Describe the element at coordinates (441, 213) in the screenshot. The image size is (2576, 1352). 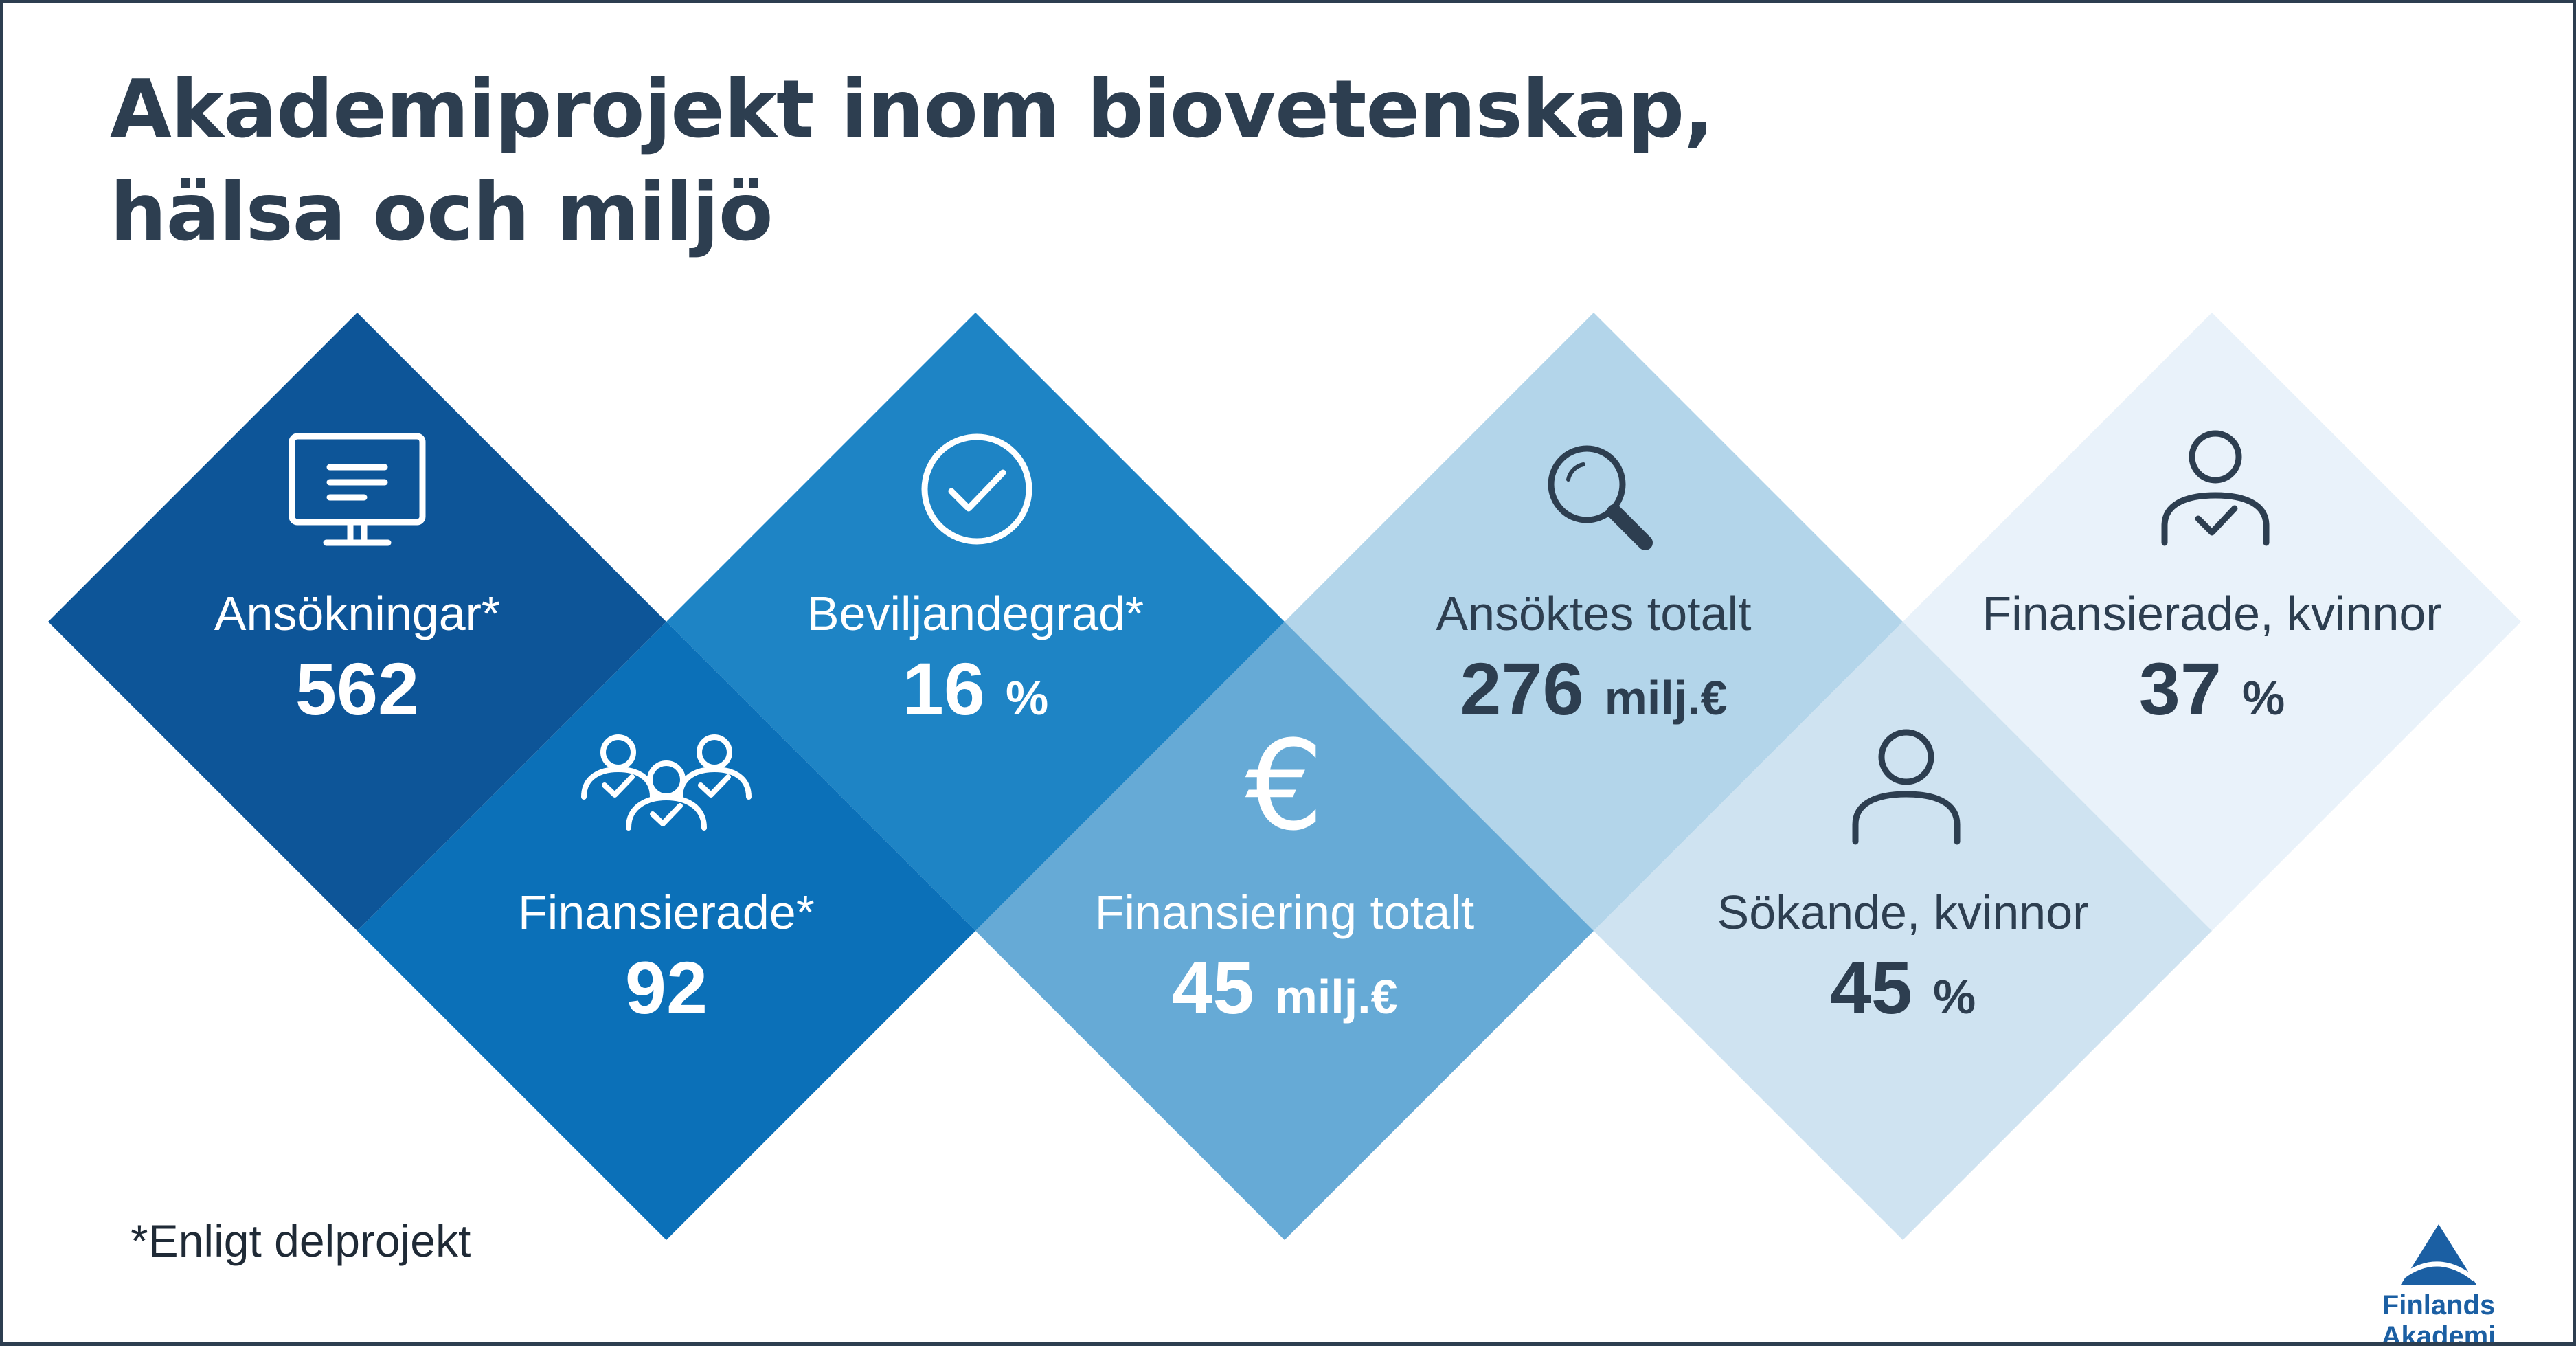
I see `title-line-2: hälsa och miljö` at that location.